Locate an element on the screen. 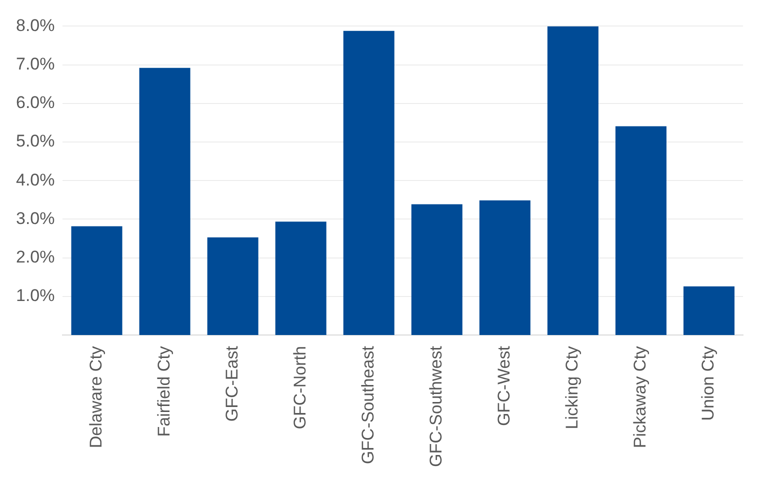  y-tick-label: 1.0% is located at coordinates (35, 296).